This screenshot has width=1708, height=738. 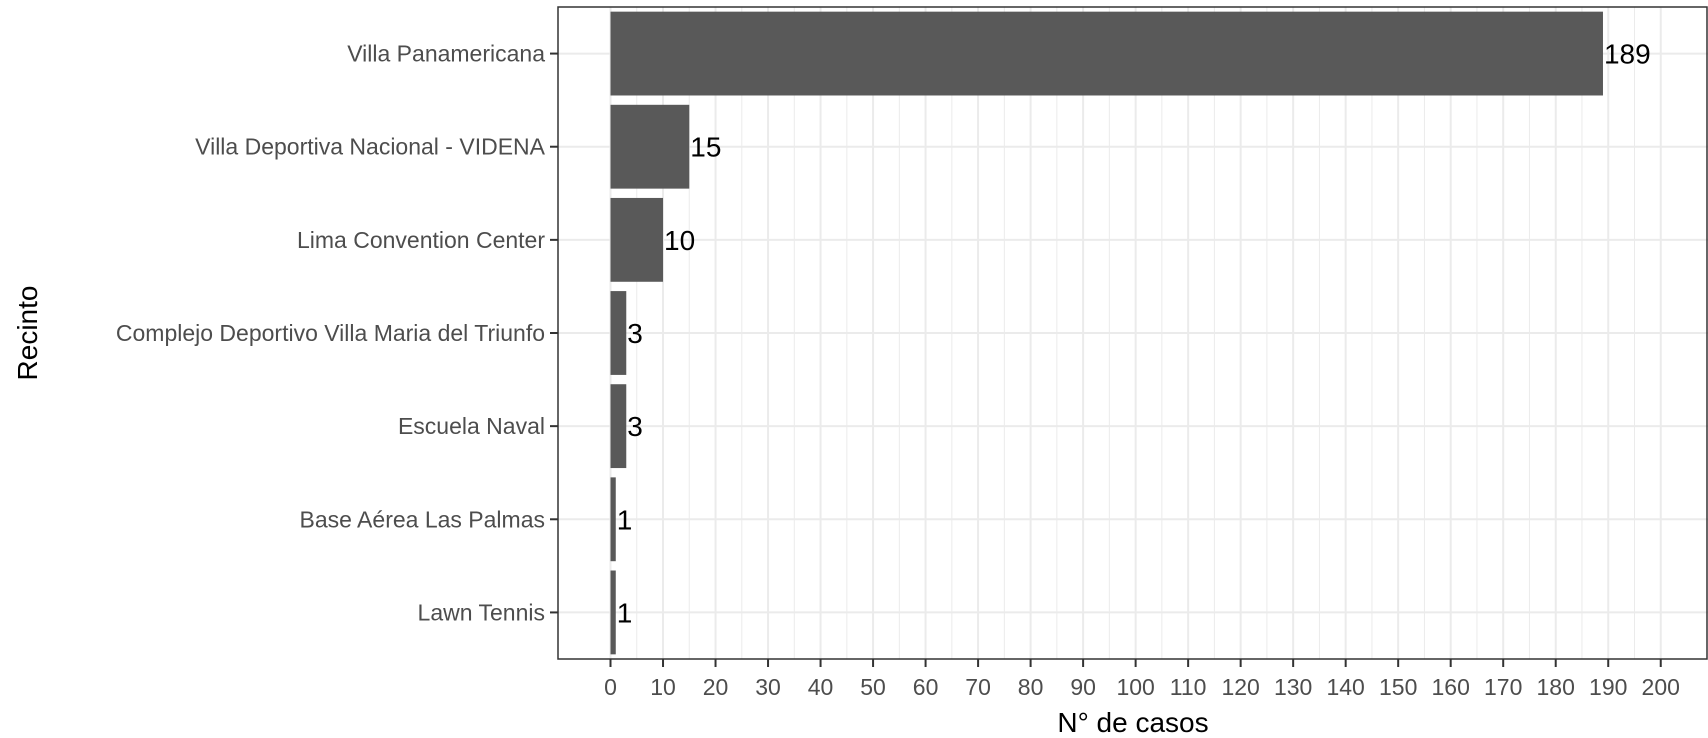 What do you see at coordinates (679, 240) in the screenshot?
I see `bar-value-label: 10` at bounding box center [679, 240].